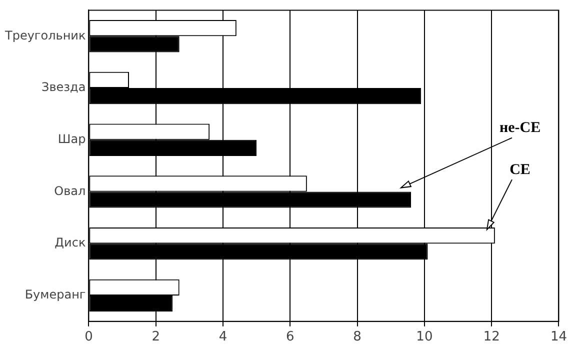 The width and height of the screenshot is (570, 350). I want to click on x-tick-label: 14, so click(558, 337).